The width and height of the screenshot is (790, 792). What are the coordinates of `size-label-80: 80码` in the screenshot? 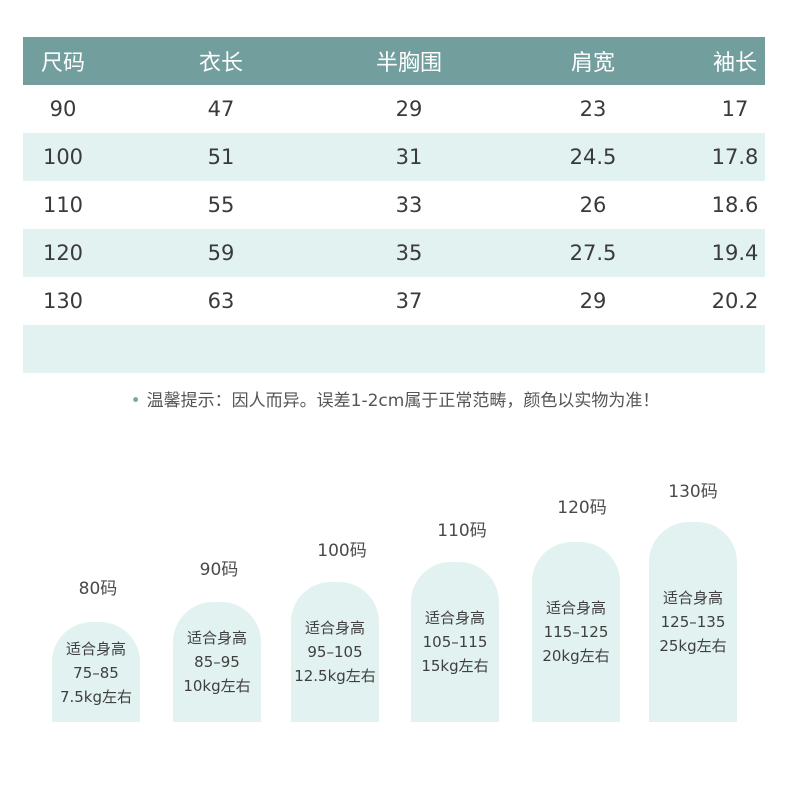 It's located at (98, 589).